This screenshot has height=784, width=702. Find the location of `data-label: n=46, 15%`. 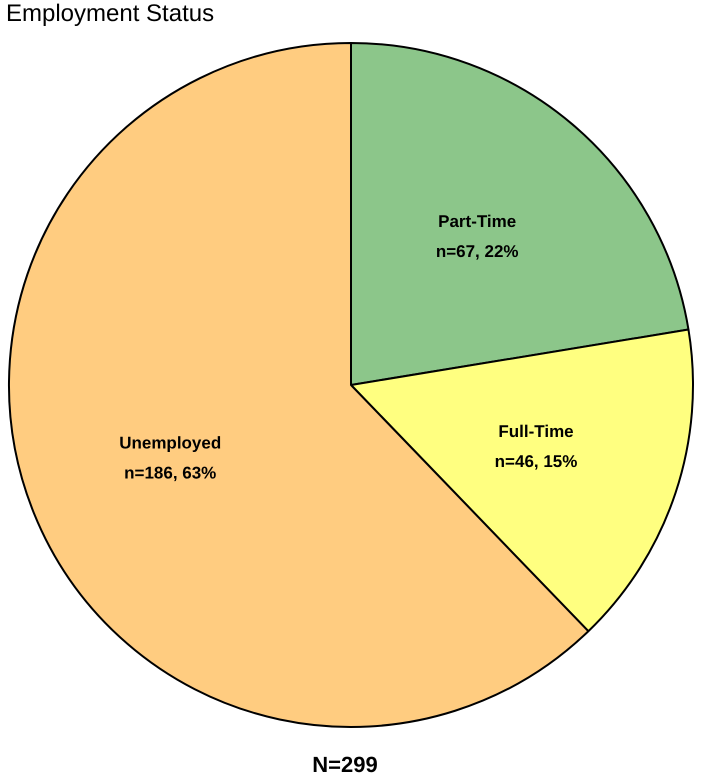

data-label: n=46, 15% is located at coordinates (536, 462).